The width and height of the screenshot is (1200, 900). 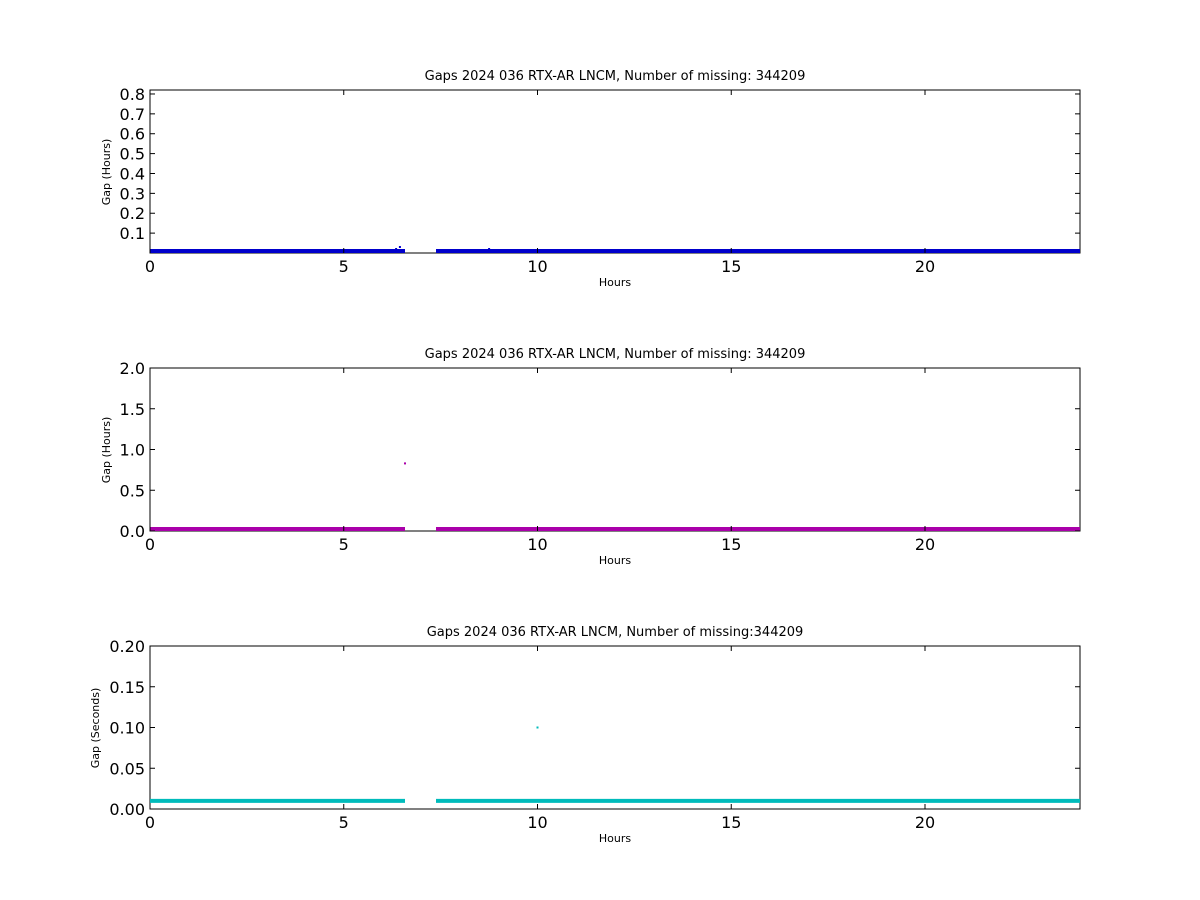 I want to click on y-tick-label: 0.15, so click(x=127, y=687).